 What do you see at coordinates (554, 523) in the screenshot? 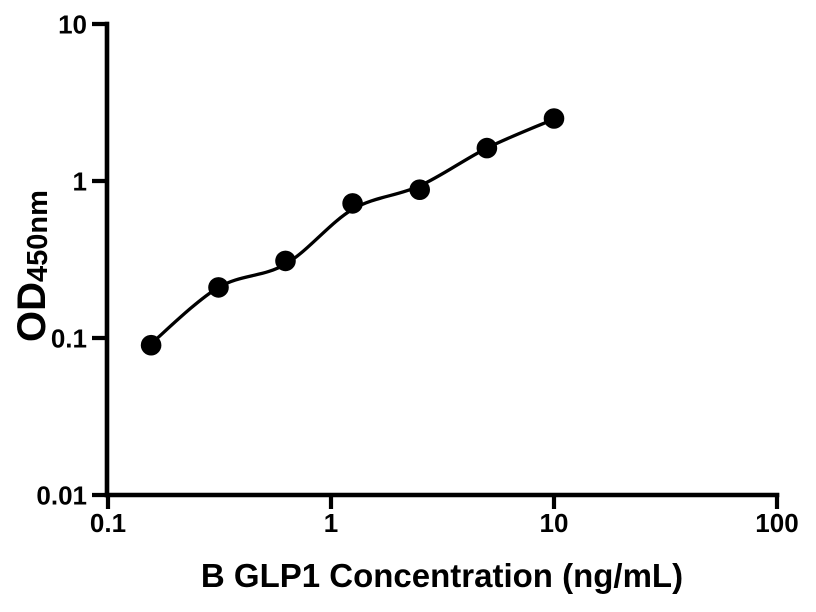
I see `x-tick-label: 10` at bounding box center [554, 523].